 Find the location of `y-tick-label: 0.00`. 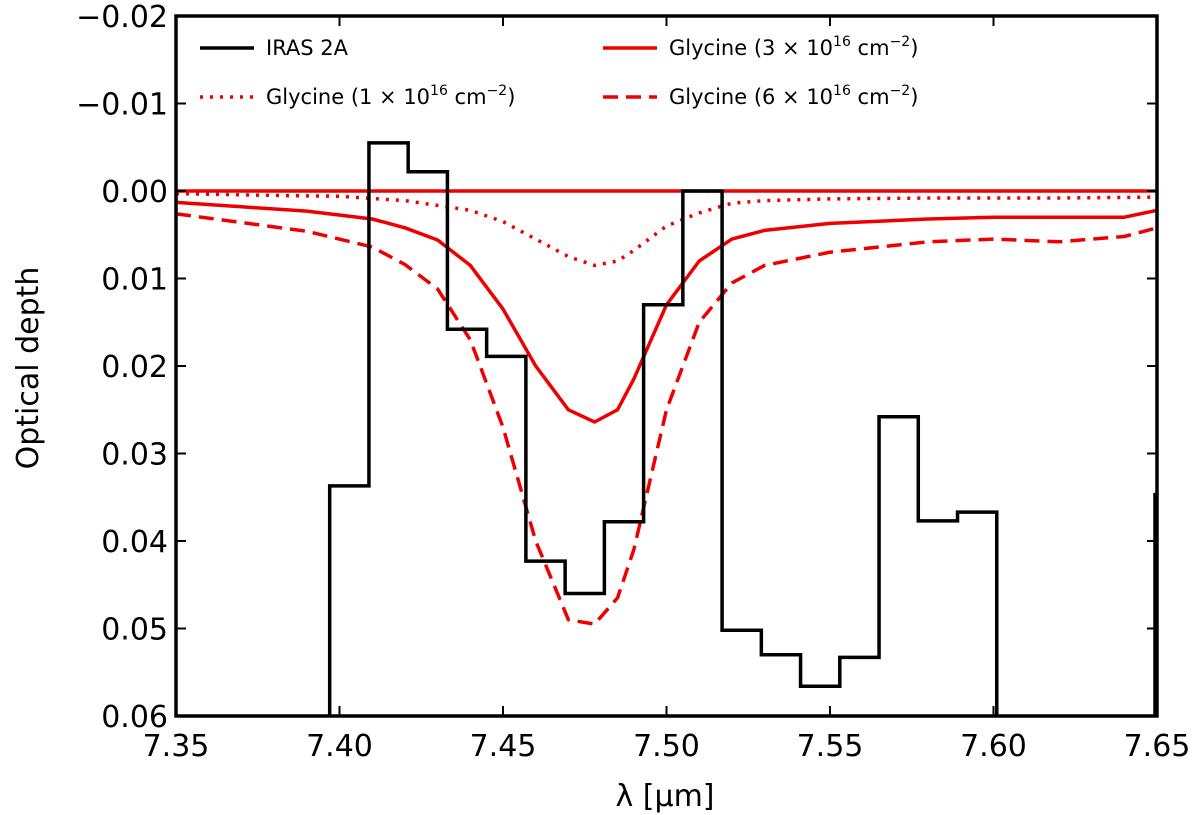

y-tick-label: 0.00 is located at coordinates (134, 192).